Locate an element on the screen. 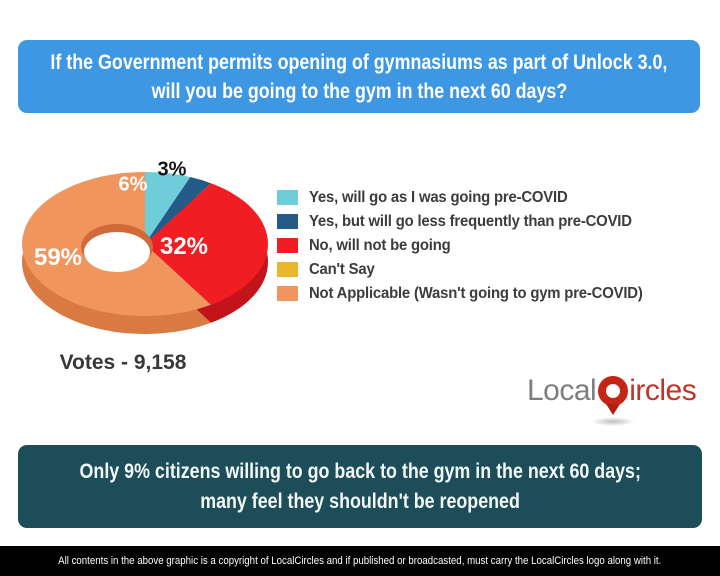 This screenshot has height=576, width=720. map-pin-ring is located at coordinates (613, 391).